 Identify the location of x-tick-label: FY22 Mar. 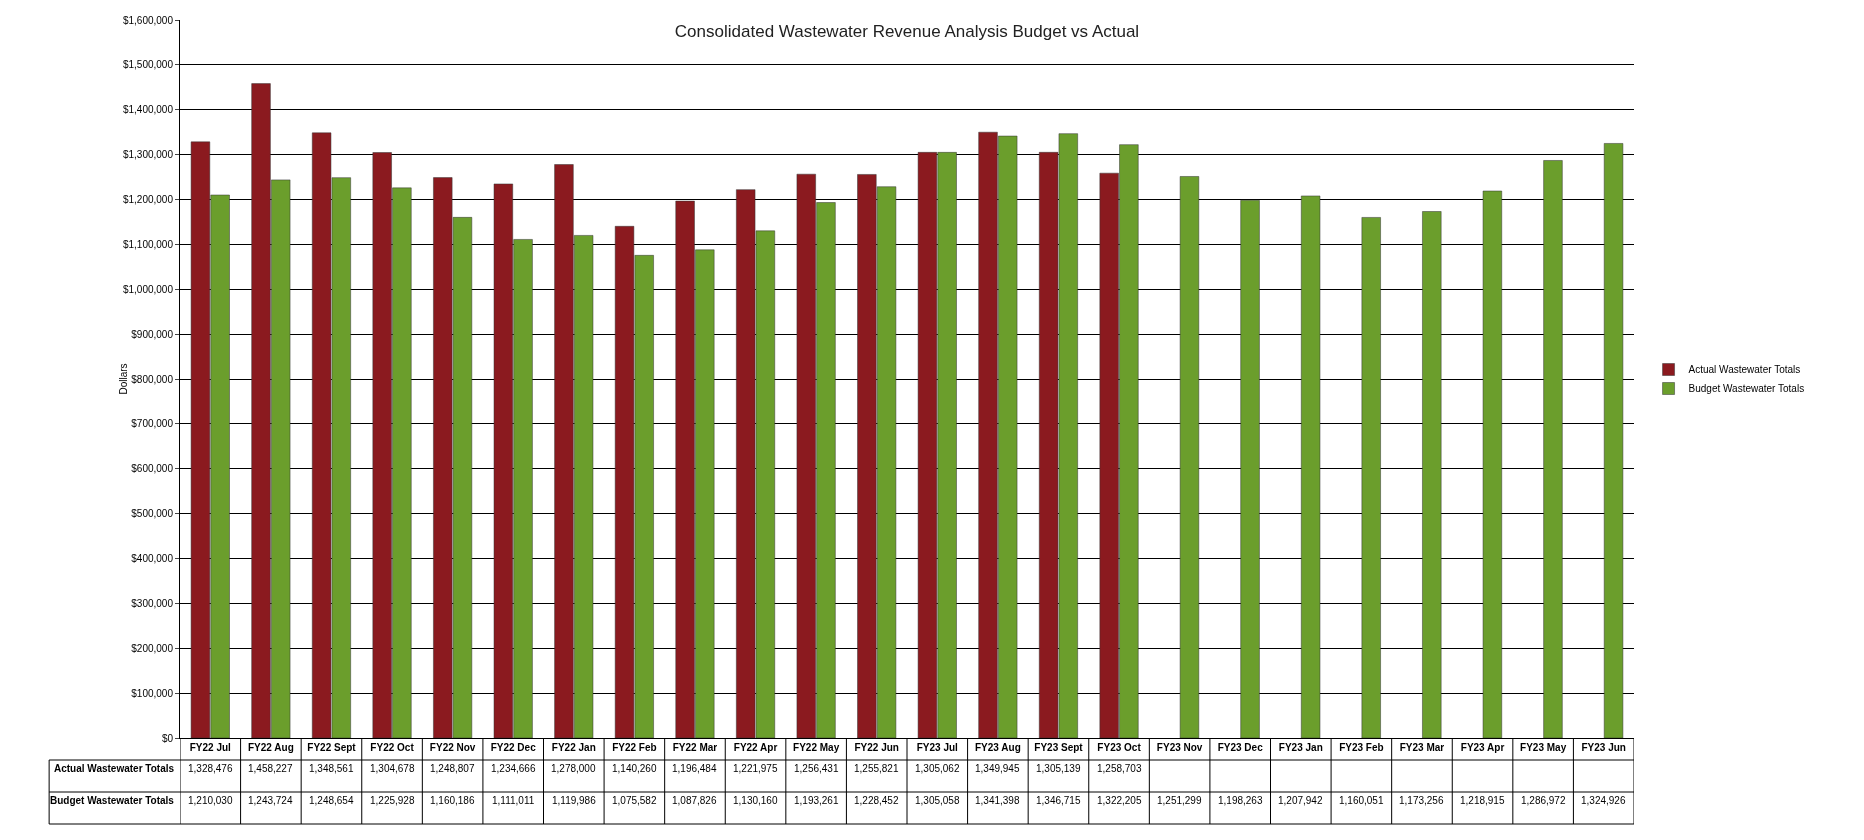
(695, 747).